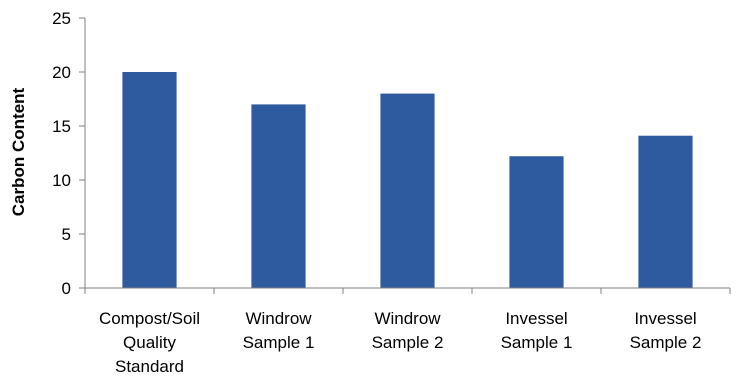 The image size is (747, 383). What do you see at coordinates (61, 18) in the screenshot?
I see `y-tick-label: 25` at bounding box center [61, 18].